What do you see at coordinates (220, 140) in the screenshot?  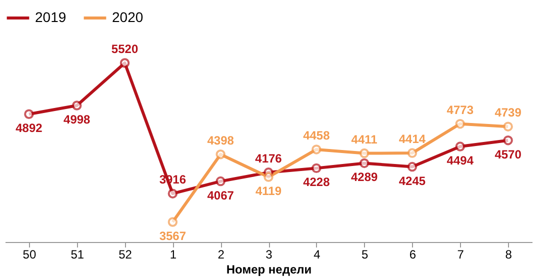 I see `data-label: 4398` at bounding box center [220, 140].